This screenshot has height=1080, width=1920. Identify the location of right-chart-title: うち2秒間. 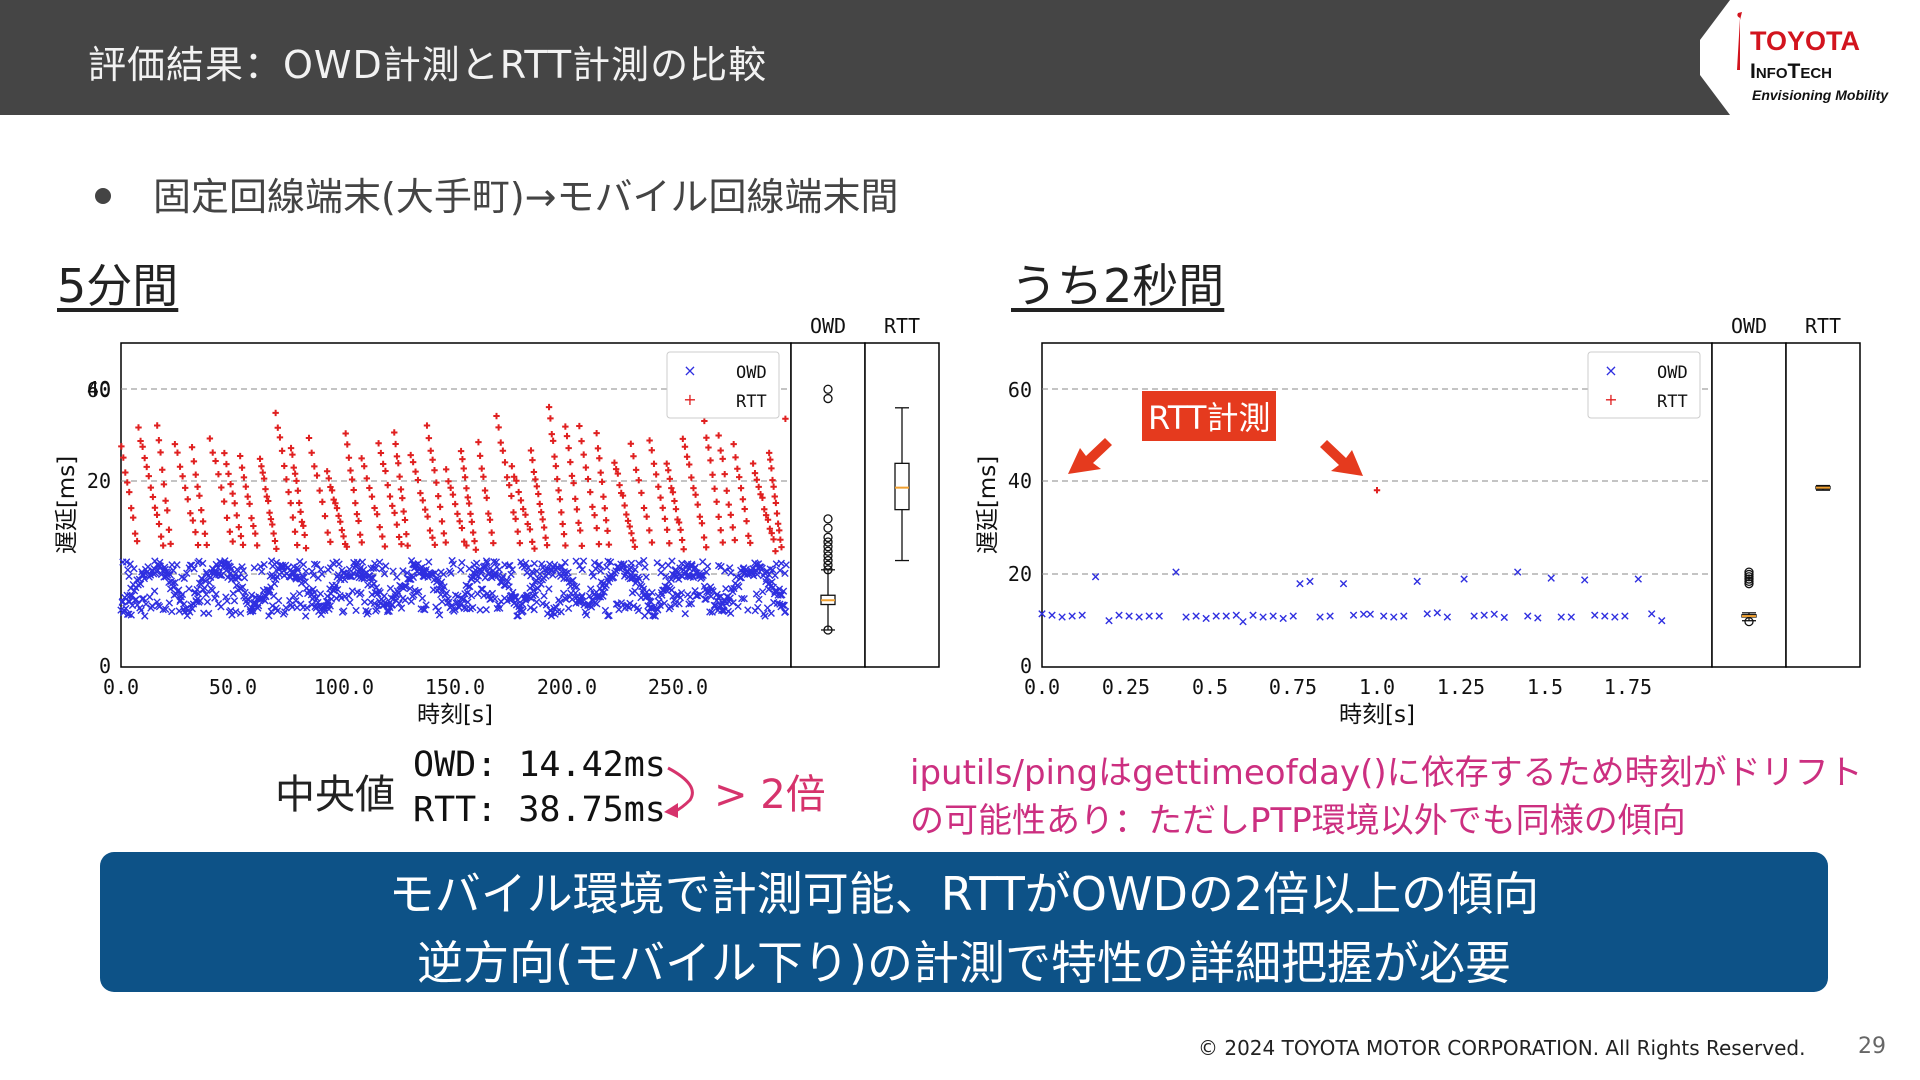
(1118, 286).